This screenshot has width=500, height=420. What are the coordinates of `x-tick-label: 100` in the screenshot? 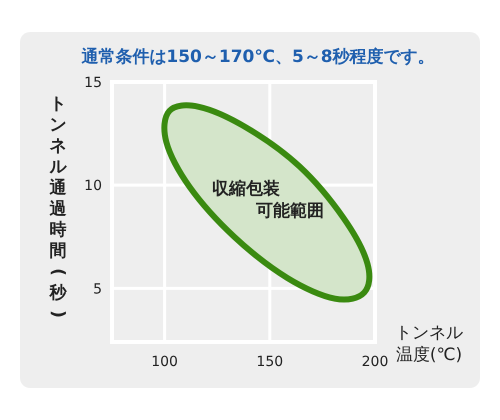 It's located at (164, 362).